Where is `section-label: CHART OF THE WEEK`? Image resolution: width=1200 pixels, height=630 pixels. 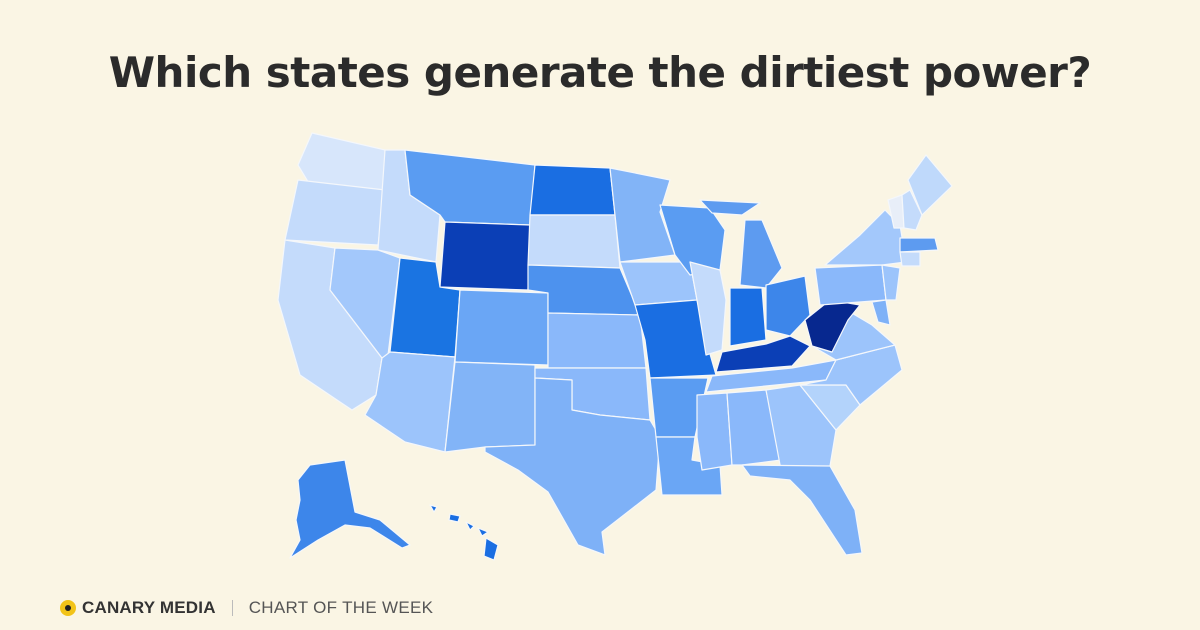 section-label: CHART OF THE WEEK is located at coordinates (341, 607).